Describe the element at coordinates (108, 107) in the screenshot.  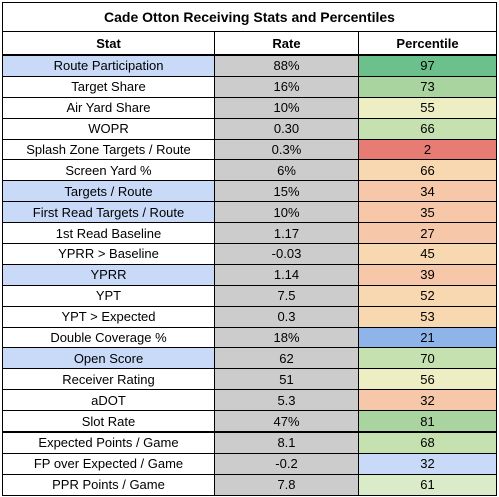
I see `stat-cell: Air Yard Share` at that location.